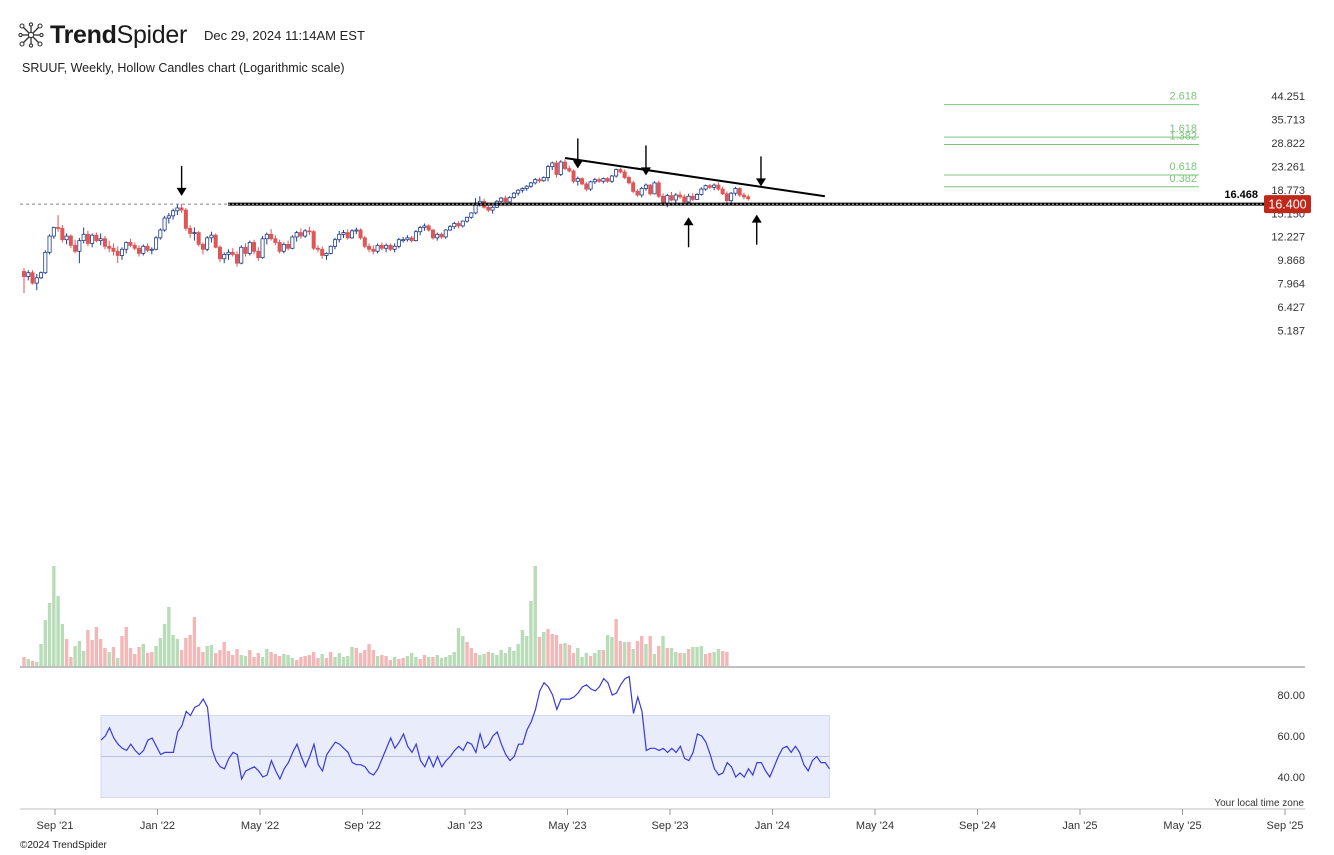  Describe the element at coordinates (1288, 97) in the screenshot. I see `price-axis-tick: 44.251` at that location.